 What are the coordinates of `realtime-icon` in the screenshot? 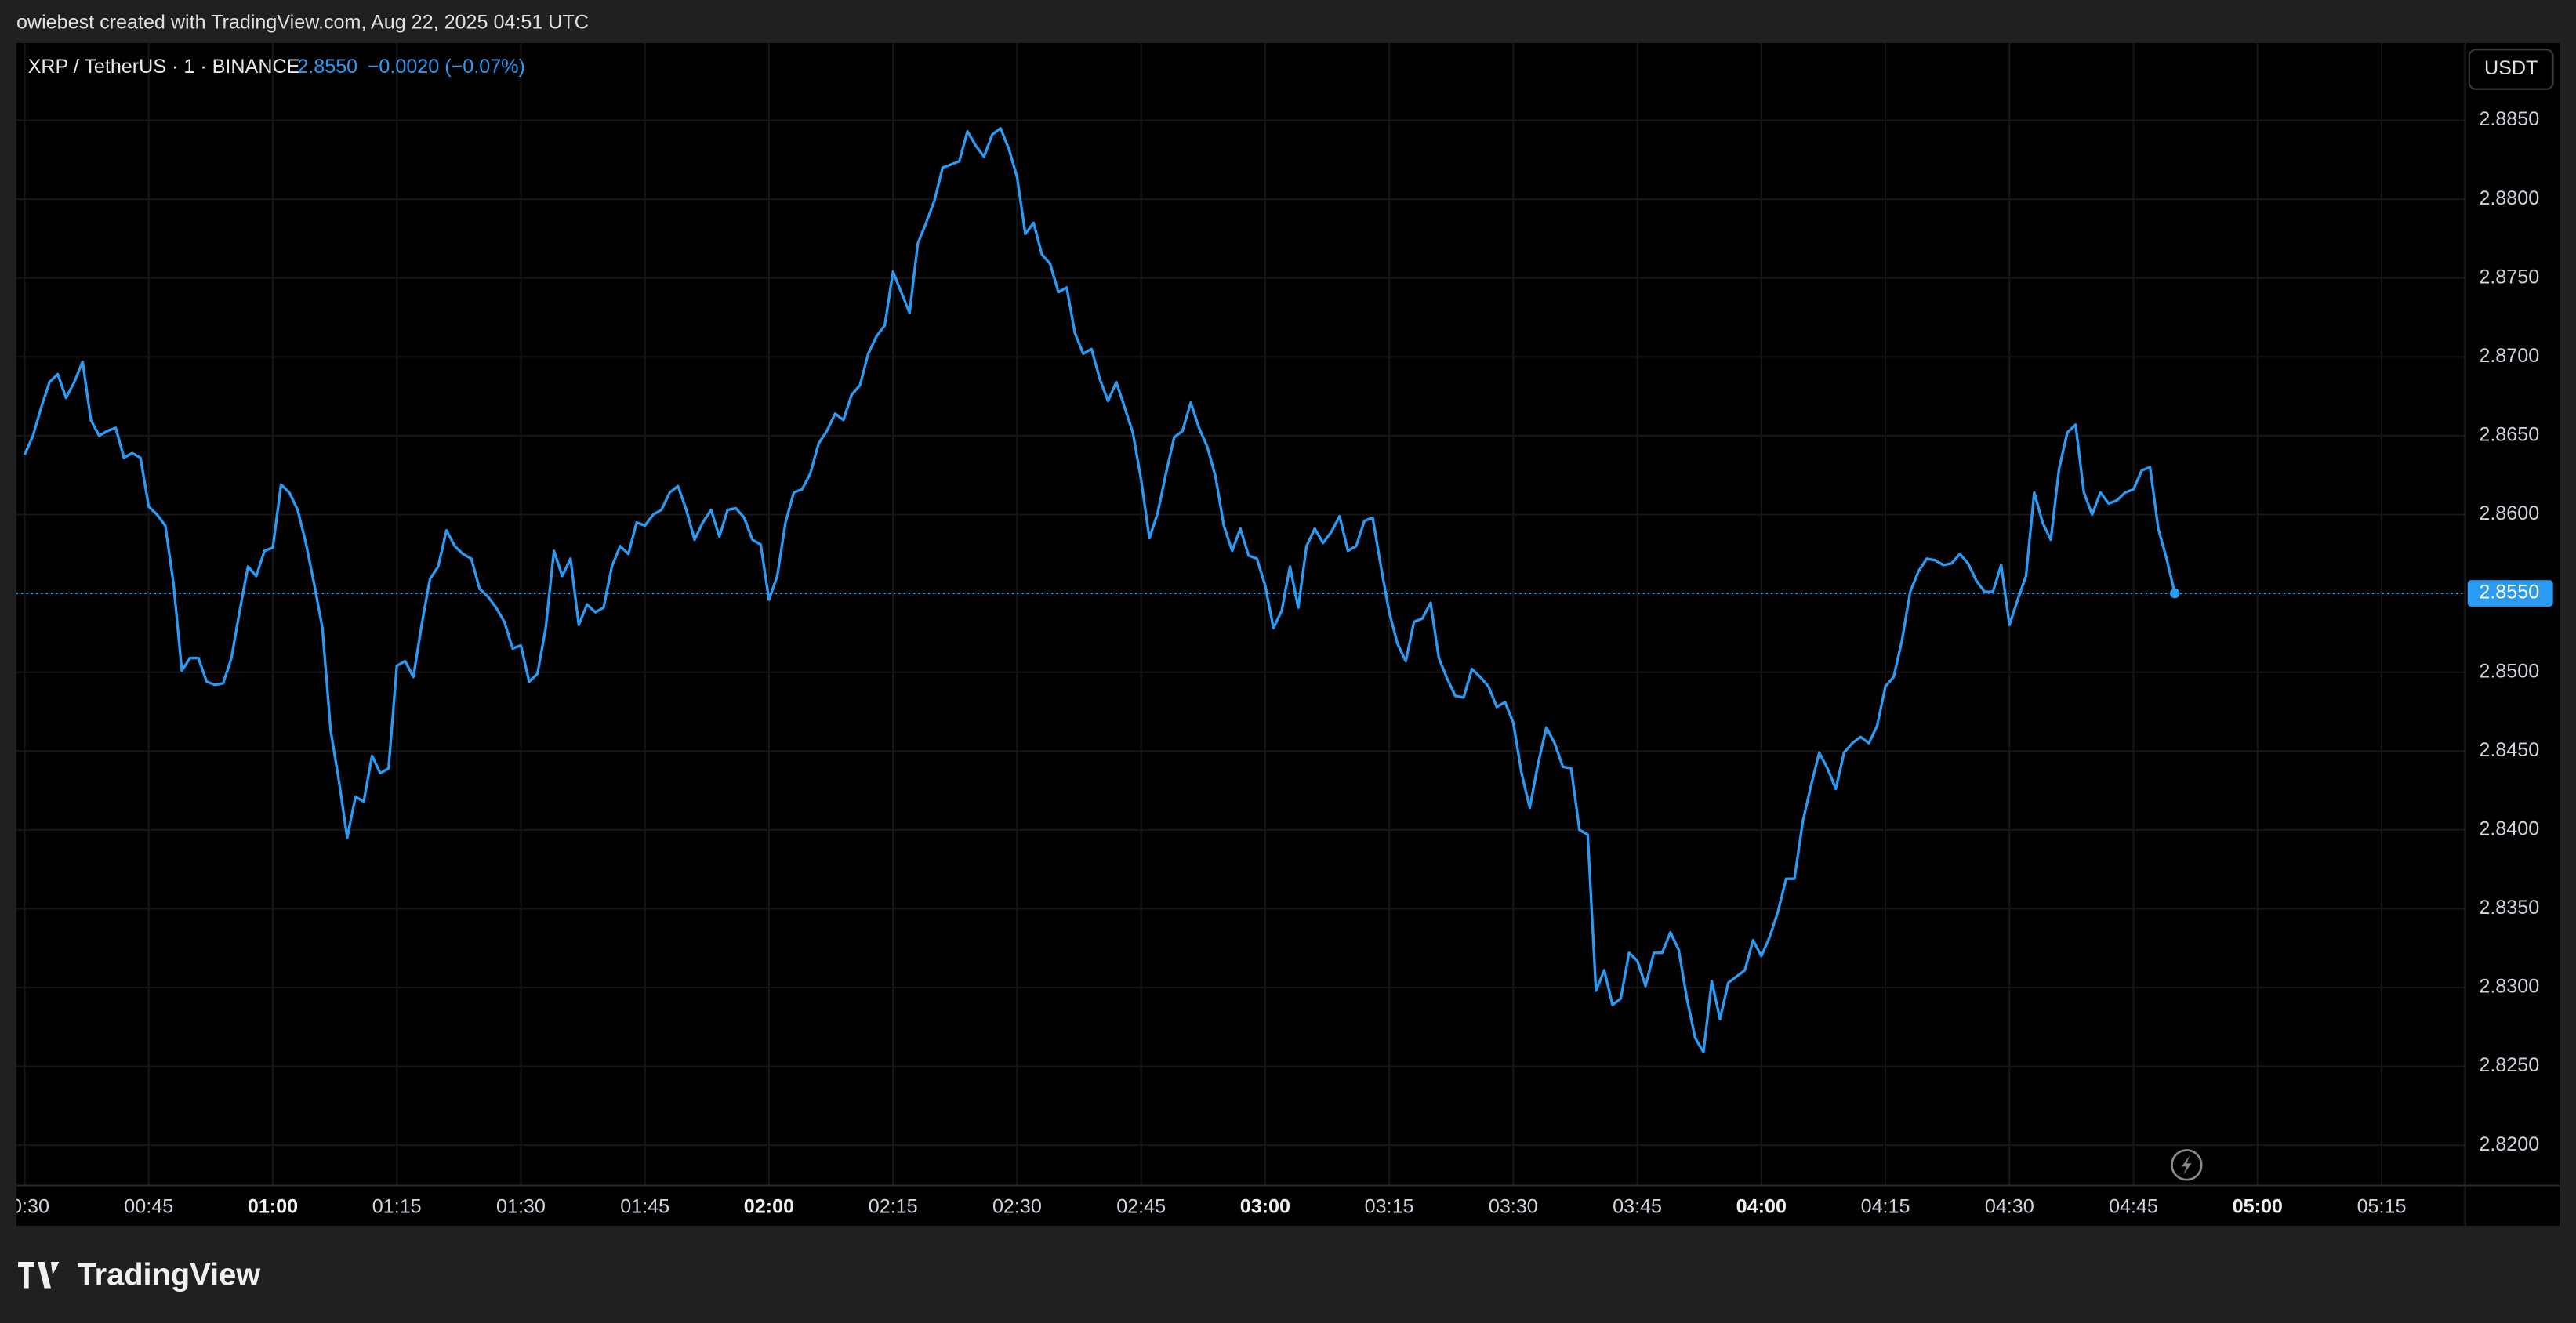 It's located at (2187, 1165).